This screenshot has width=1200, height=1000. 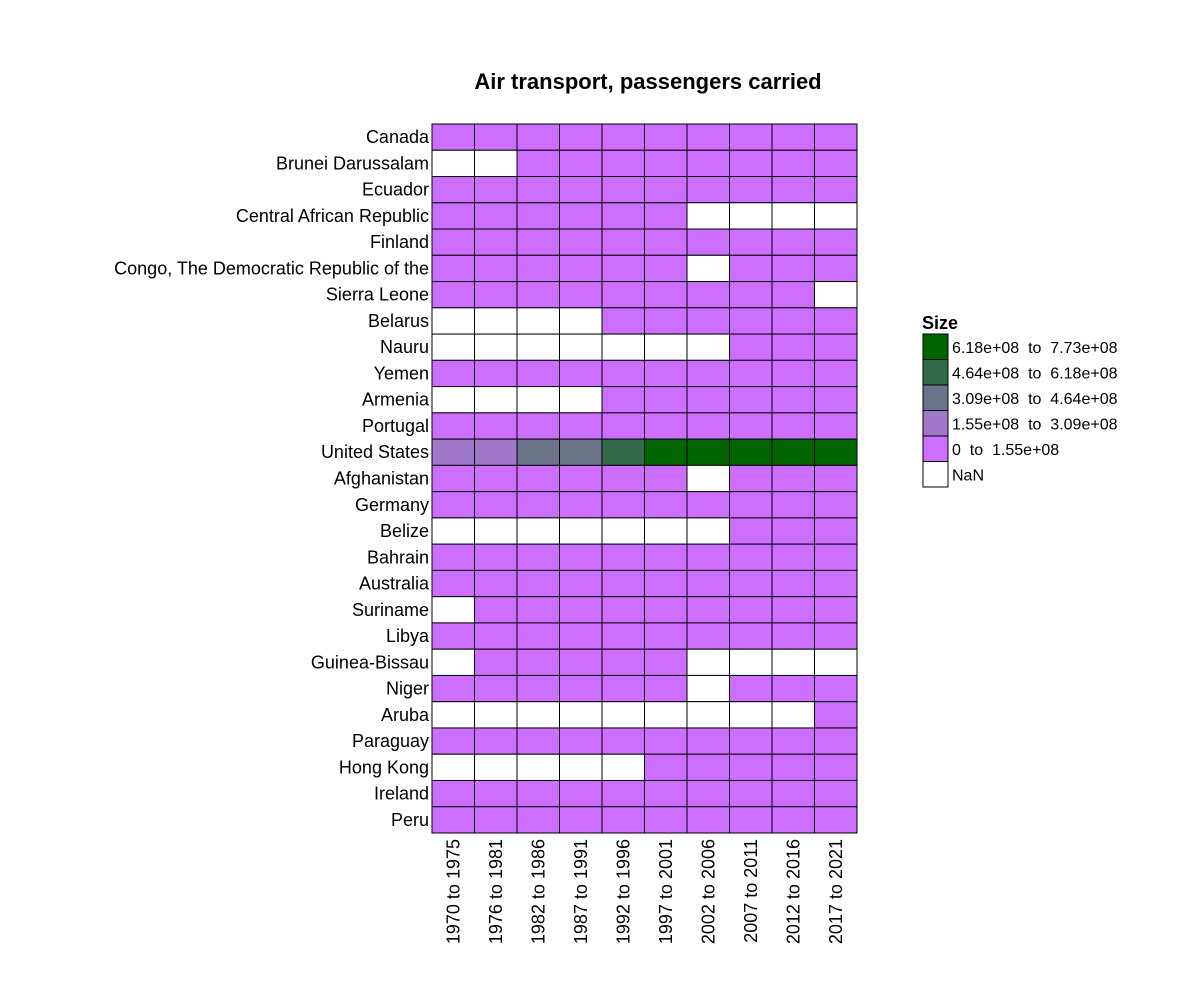 What do you see at coordinates (271, 268) in the screenshot?
I see `row-label: Congo, The Democratic Republic of the` at bounding box center [271, 268].